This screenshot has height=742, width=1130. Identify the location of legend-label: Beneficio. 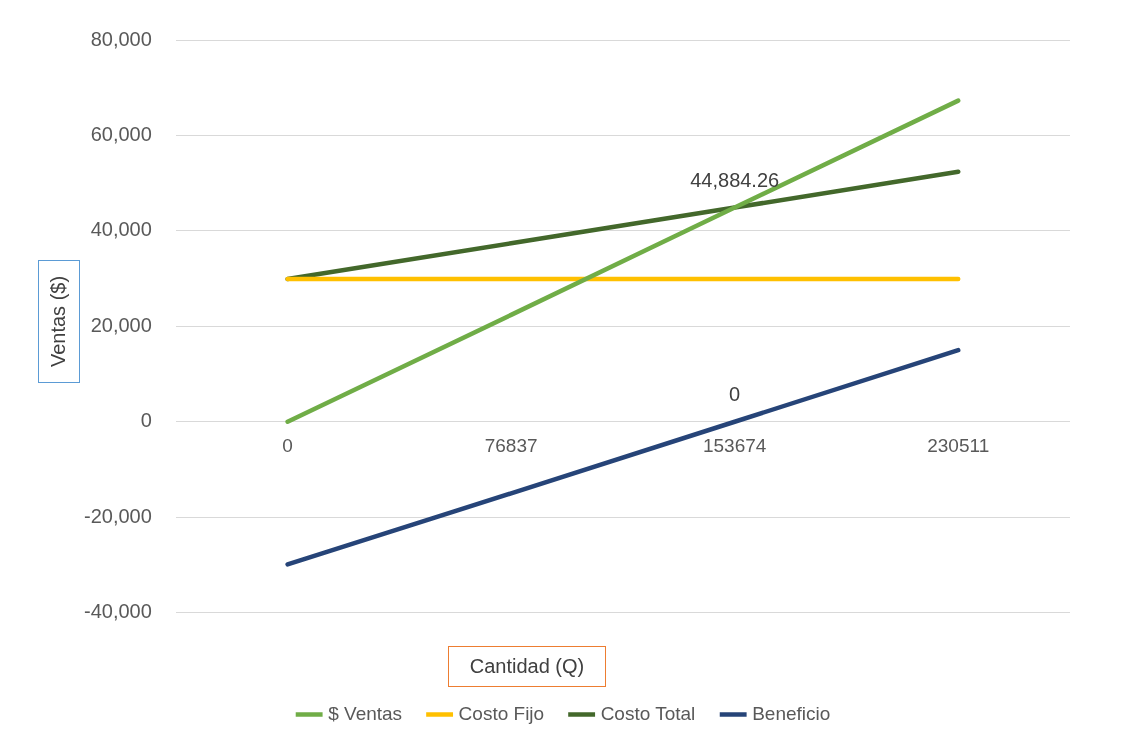
(791, 713).